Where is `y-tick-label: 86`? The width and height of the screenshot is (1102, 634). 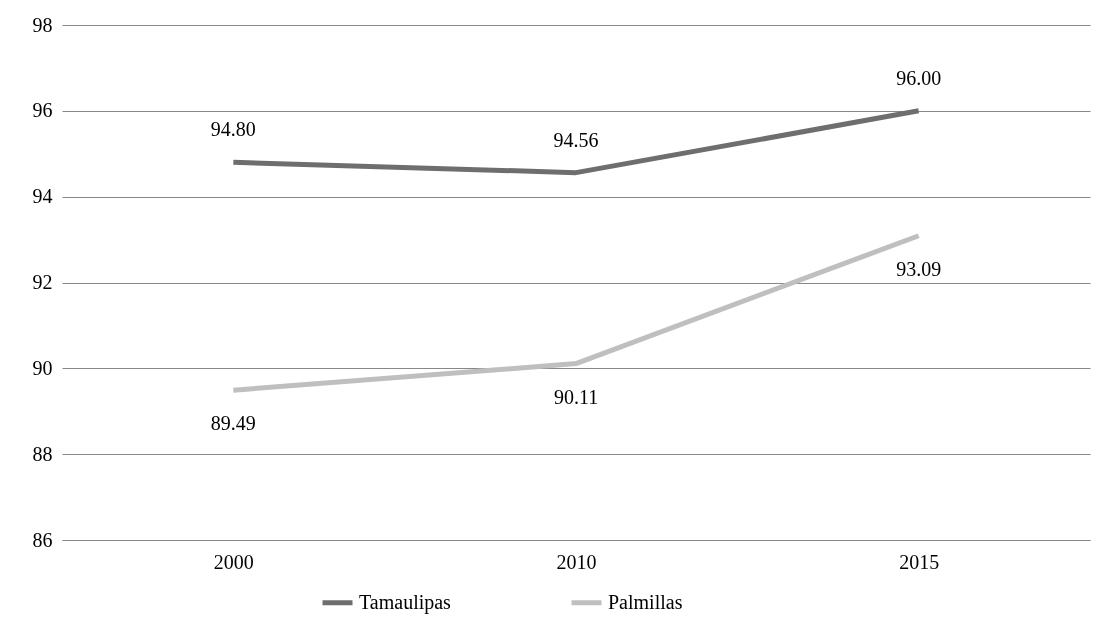 y-tick-label: 86 is located at coordinates (42, 539).